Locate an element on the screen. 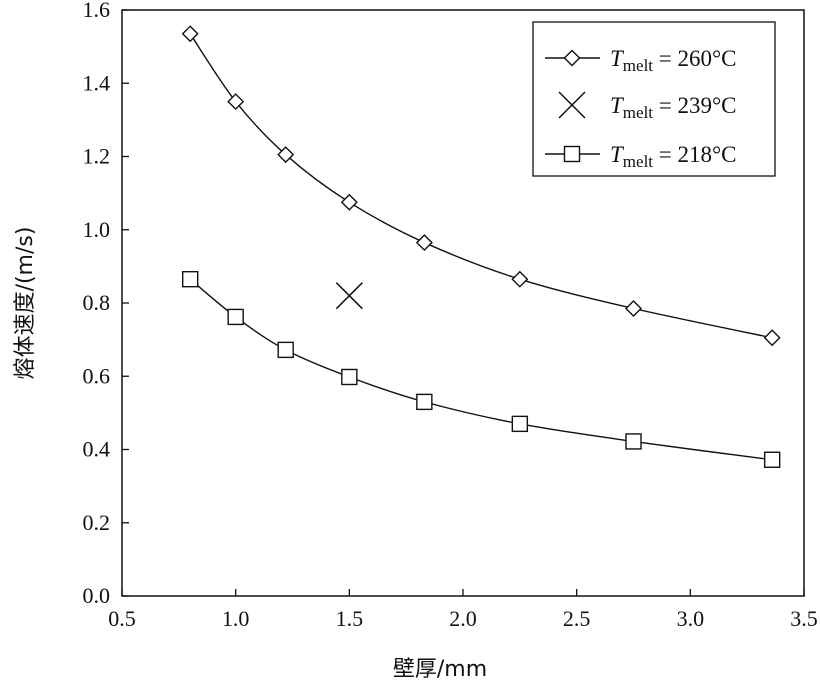 The image size is (820, 686). x-tick-label: 3.0 is located at coordinates (691, 618).